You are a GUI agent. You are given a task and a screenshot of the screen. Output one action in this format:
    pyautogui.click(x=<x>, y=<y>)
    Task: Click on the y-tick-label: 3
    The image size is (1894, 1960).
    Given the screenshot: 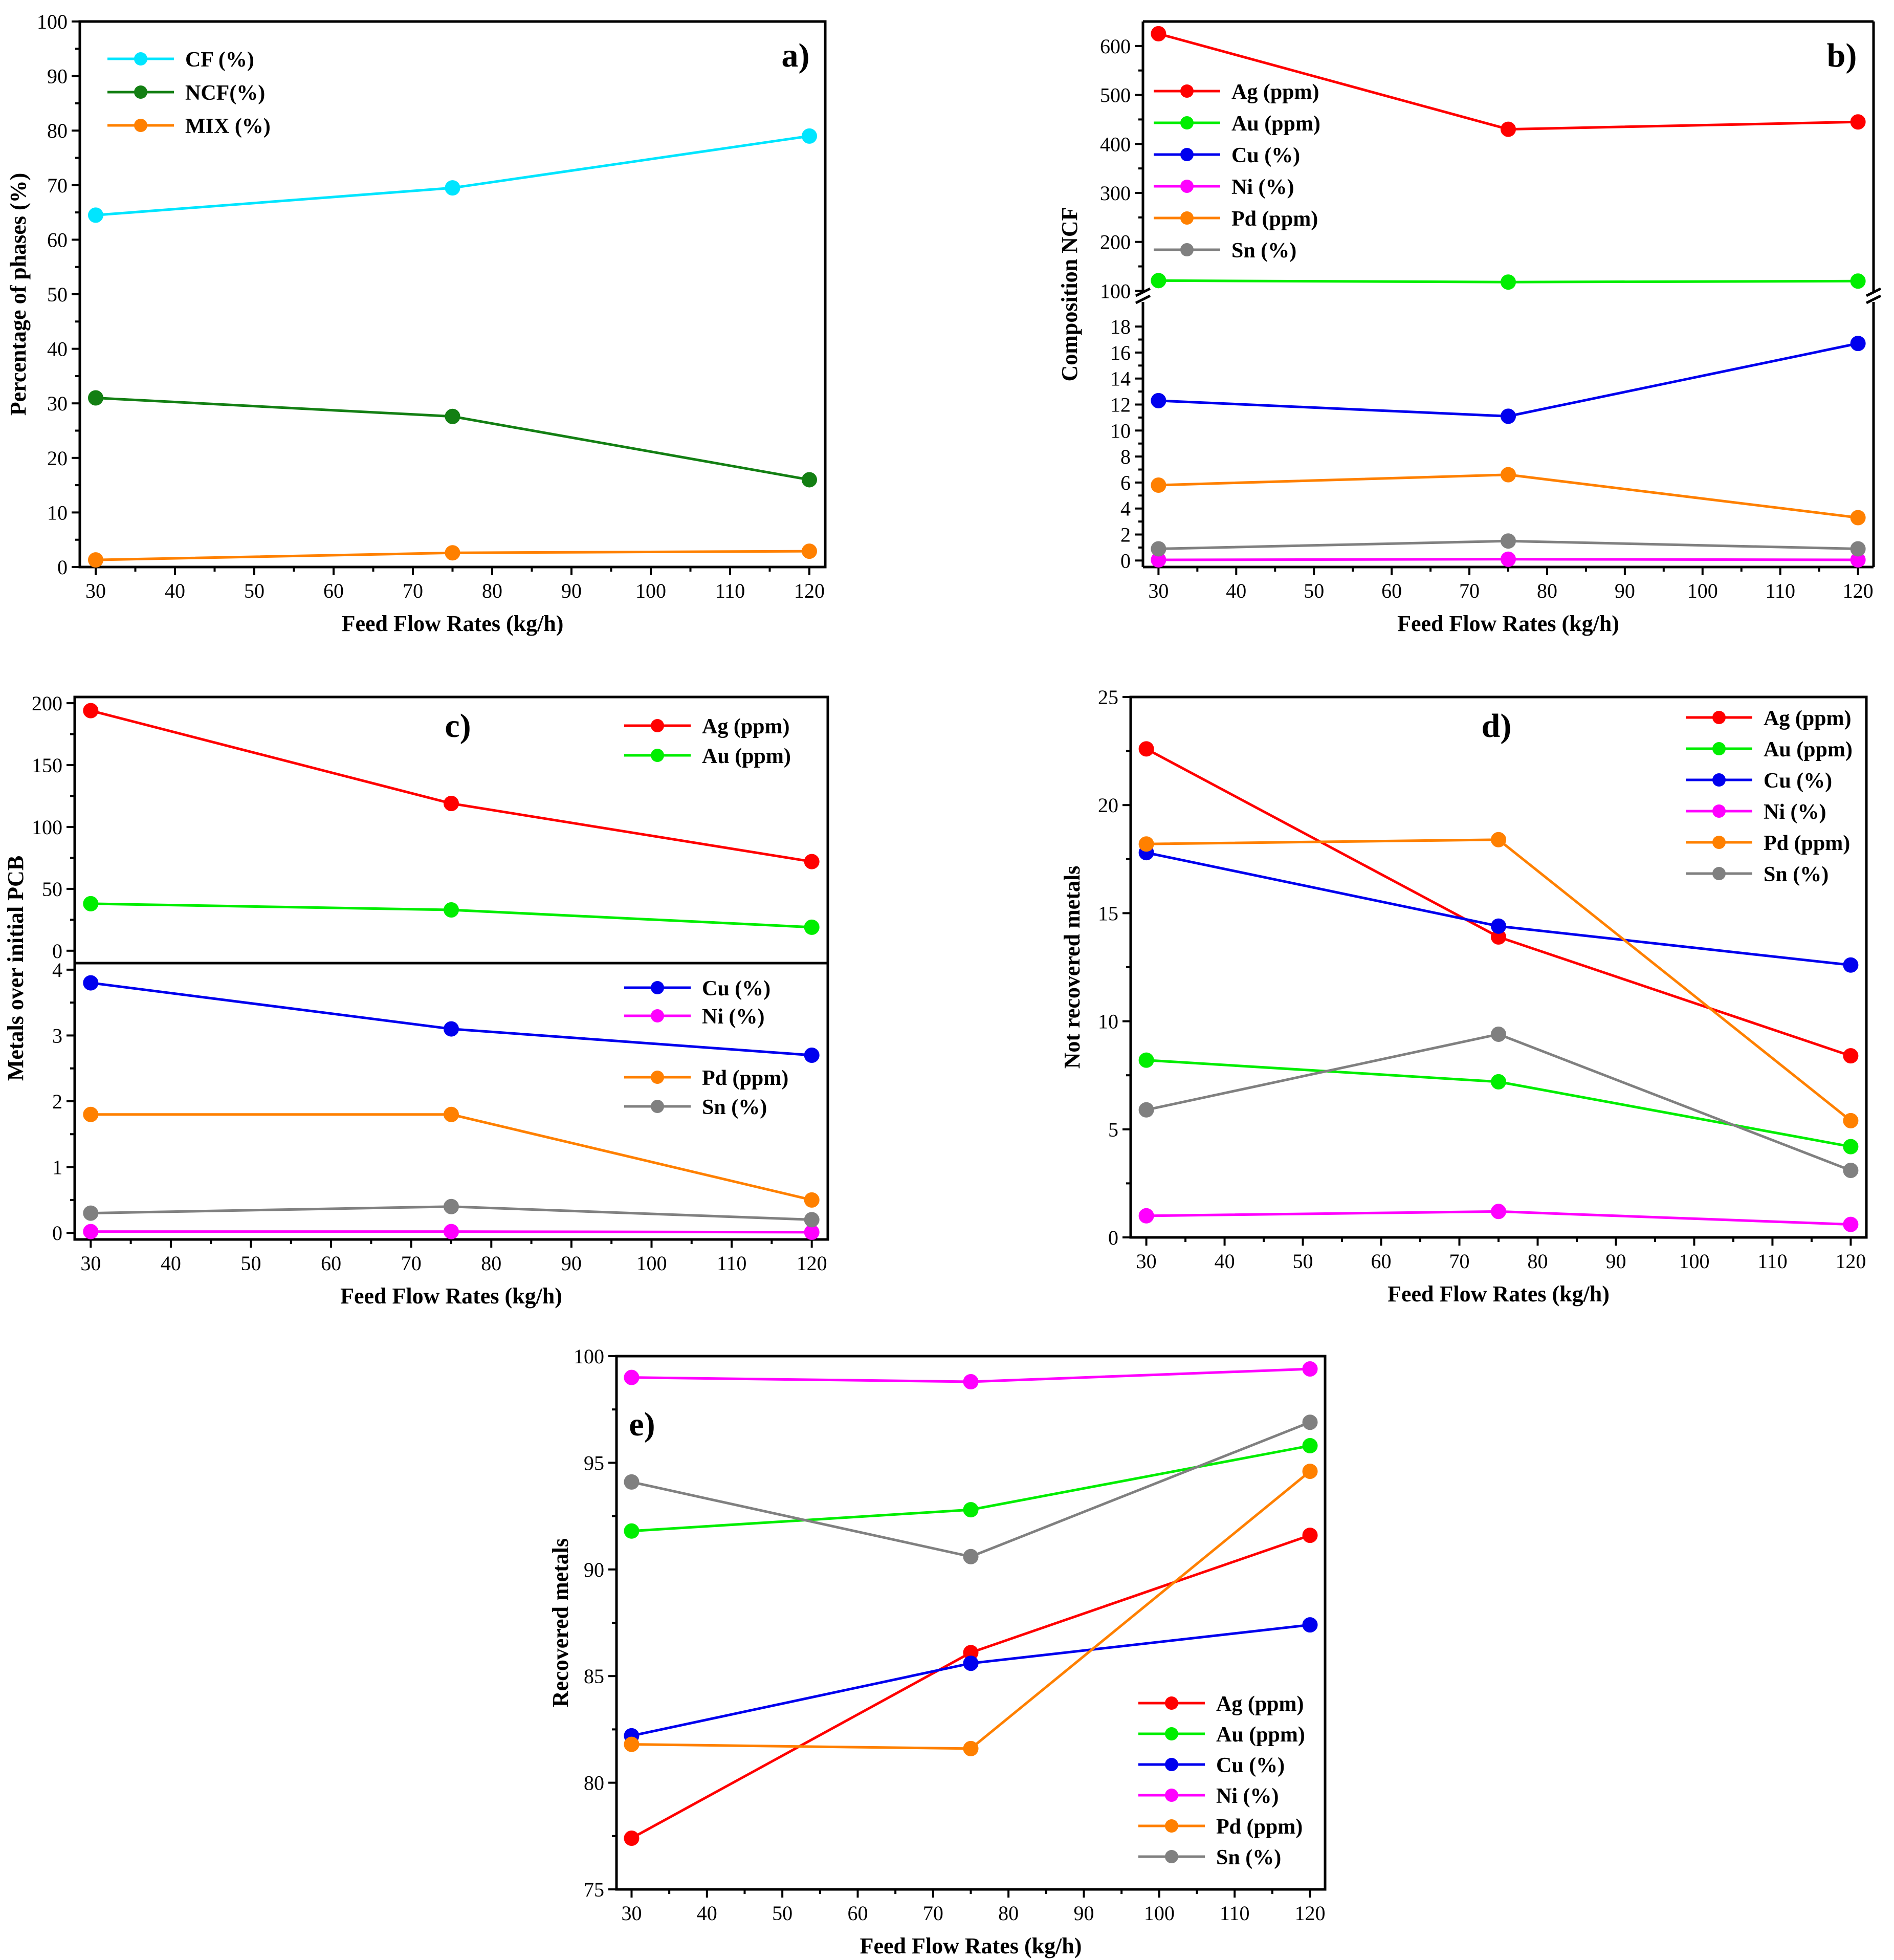 What is the action you would take?
    pyautogui.click(x=57, y=1035)
    